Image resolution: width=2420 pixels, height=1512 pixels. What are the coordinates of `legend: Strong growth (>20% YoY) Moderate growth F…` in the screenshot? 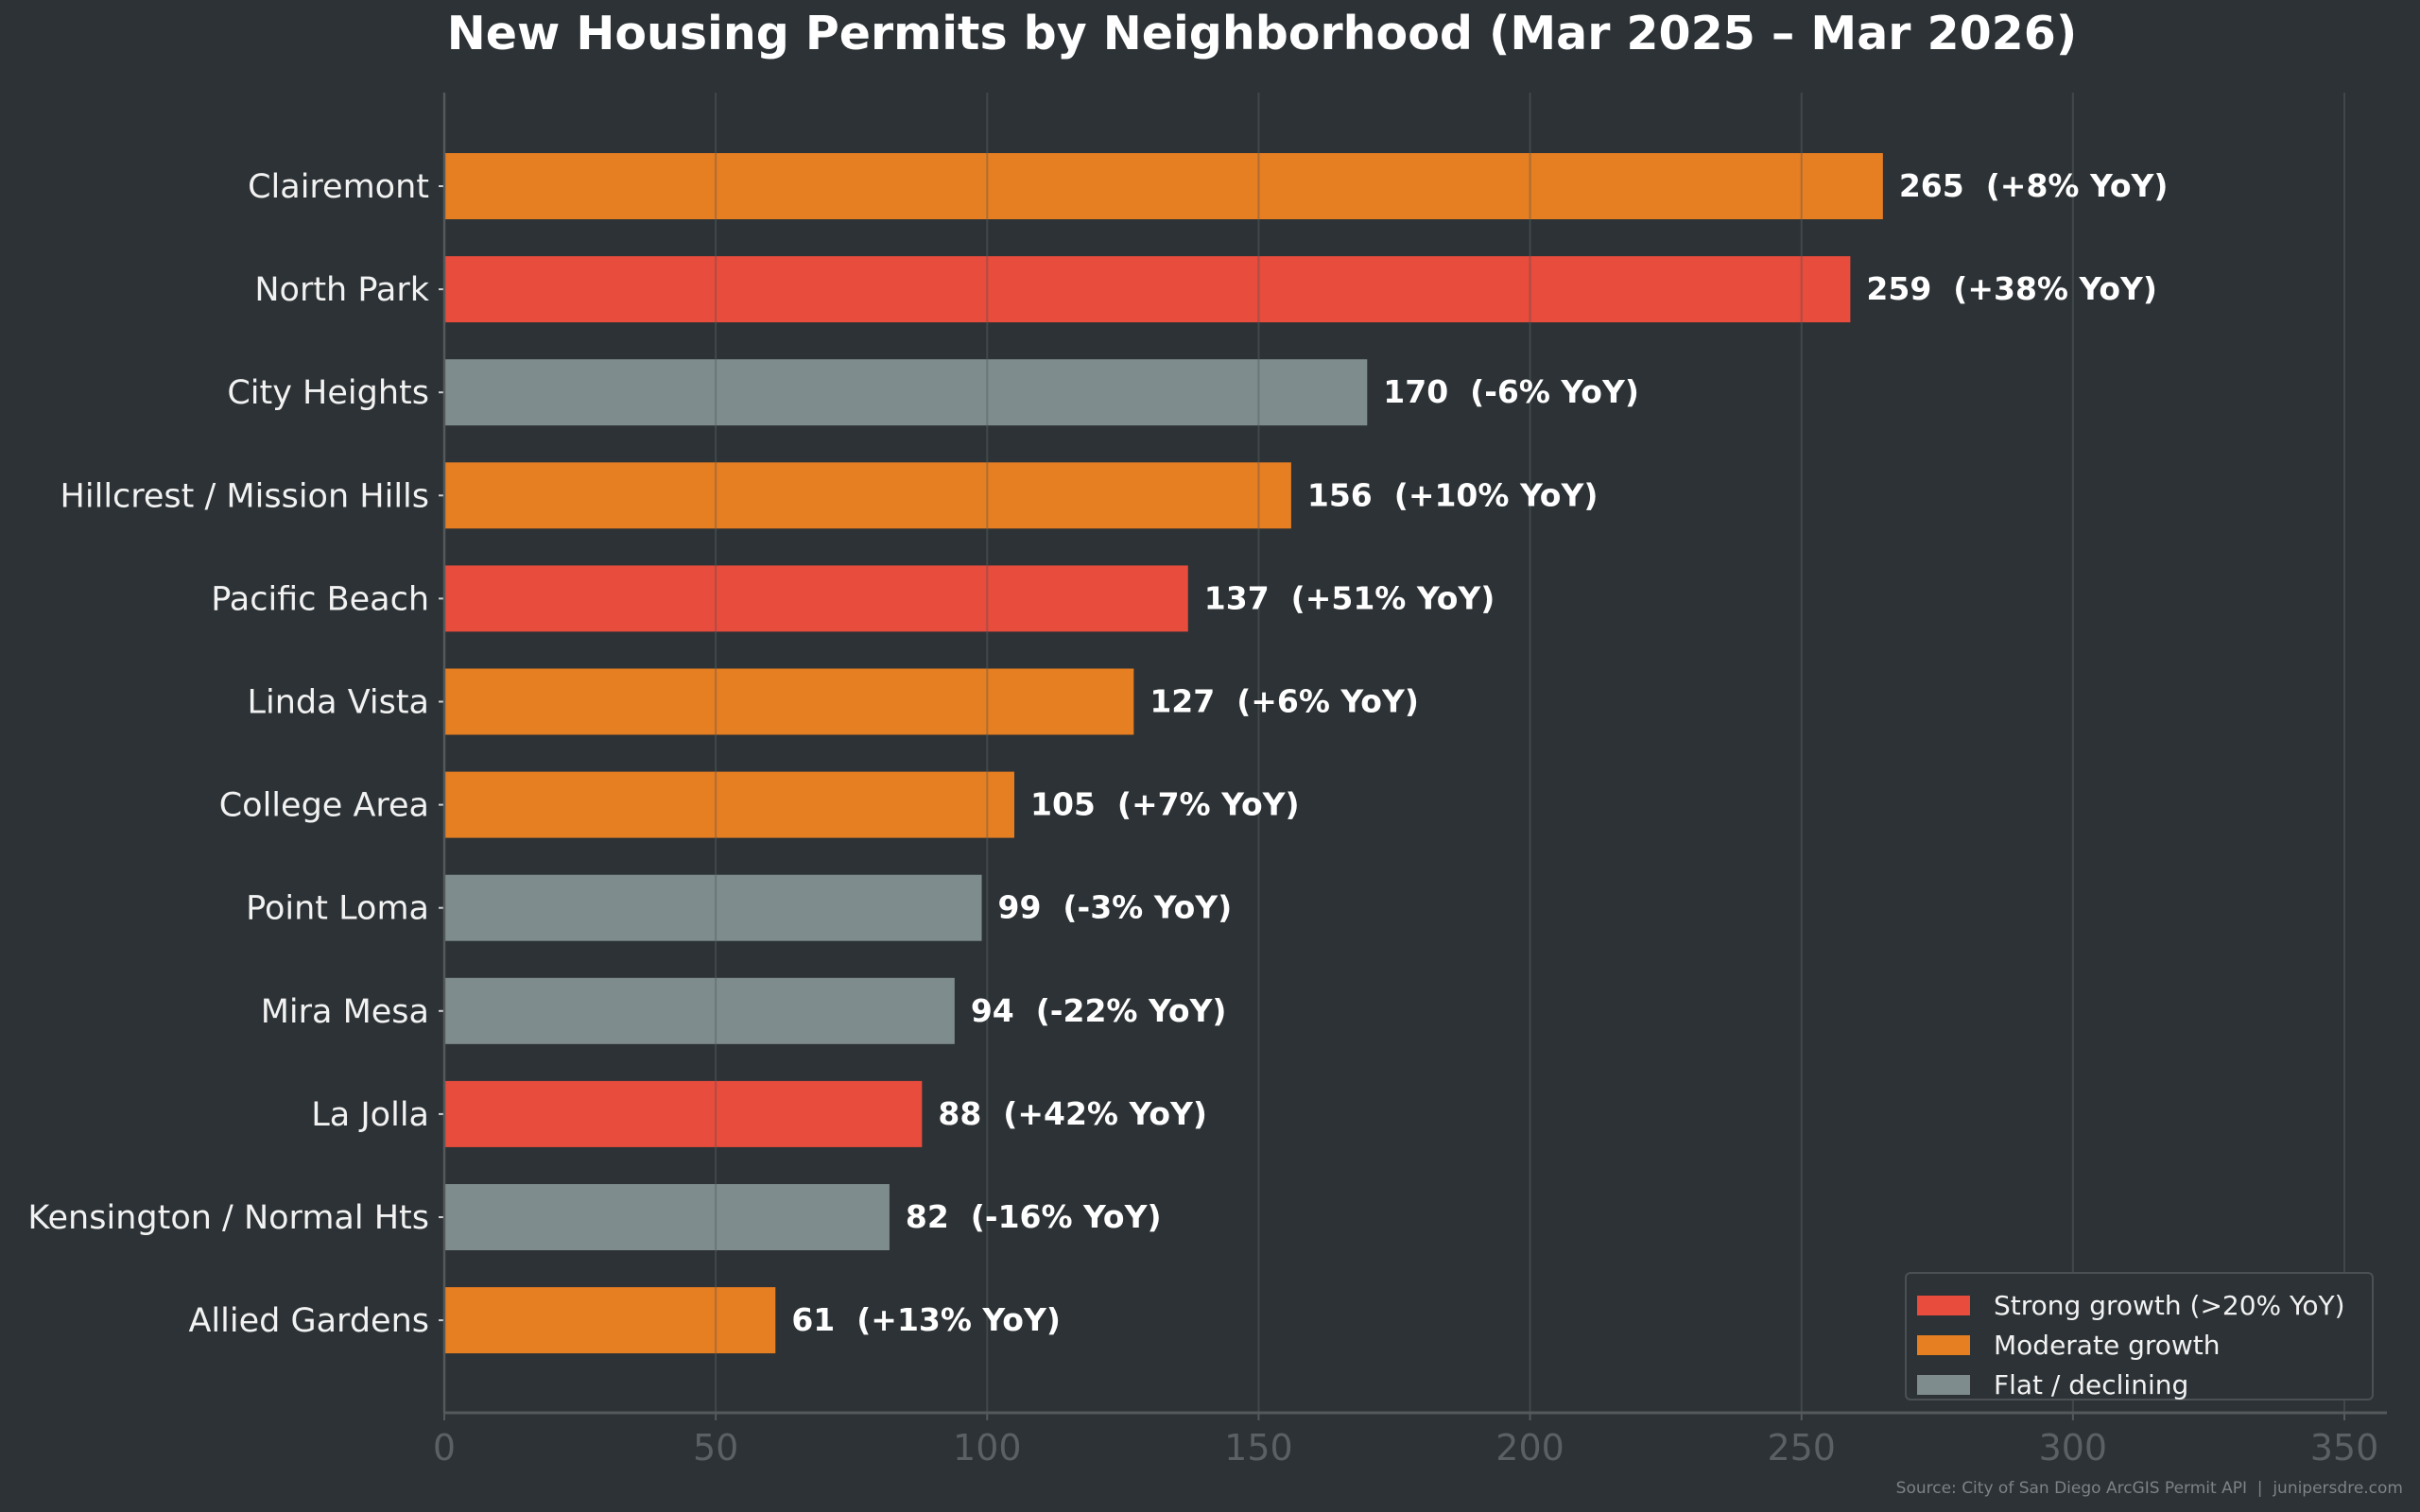 It's located at (2139, 1336).